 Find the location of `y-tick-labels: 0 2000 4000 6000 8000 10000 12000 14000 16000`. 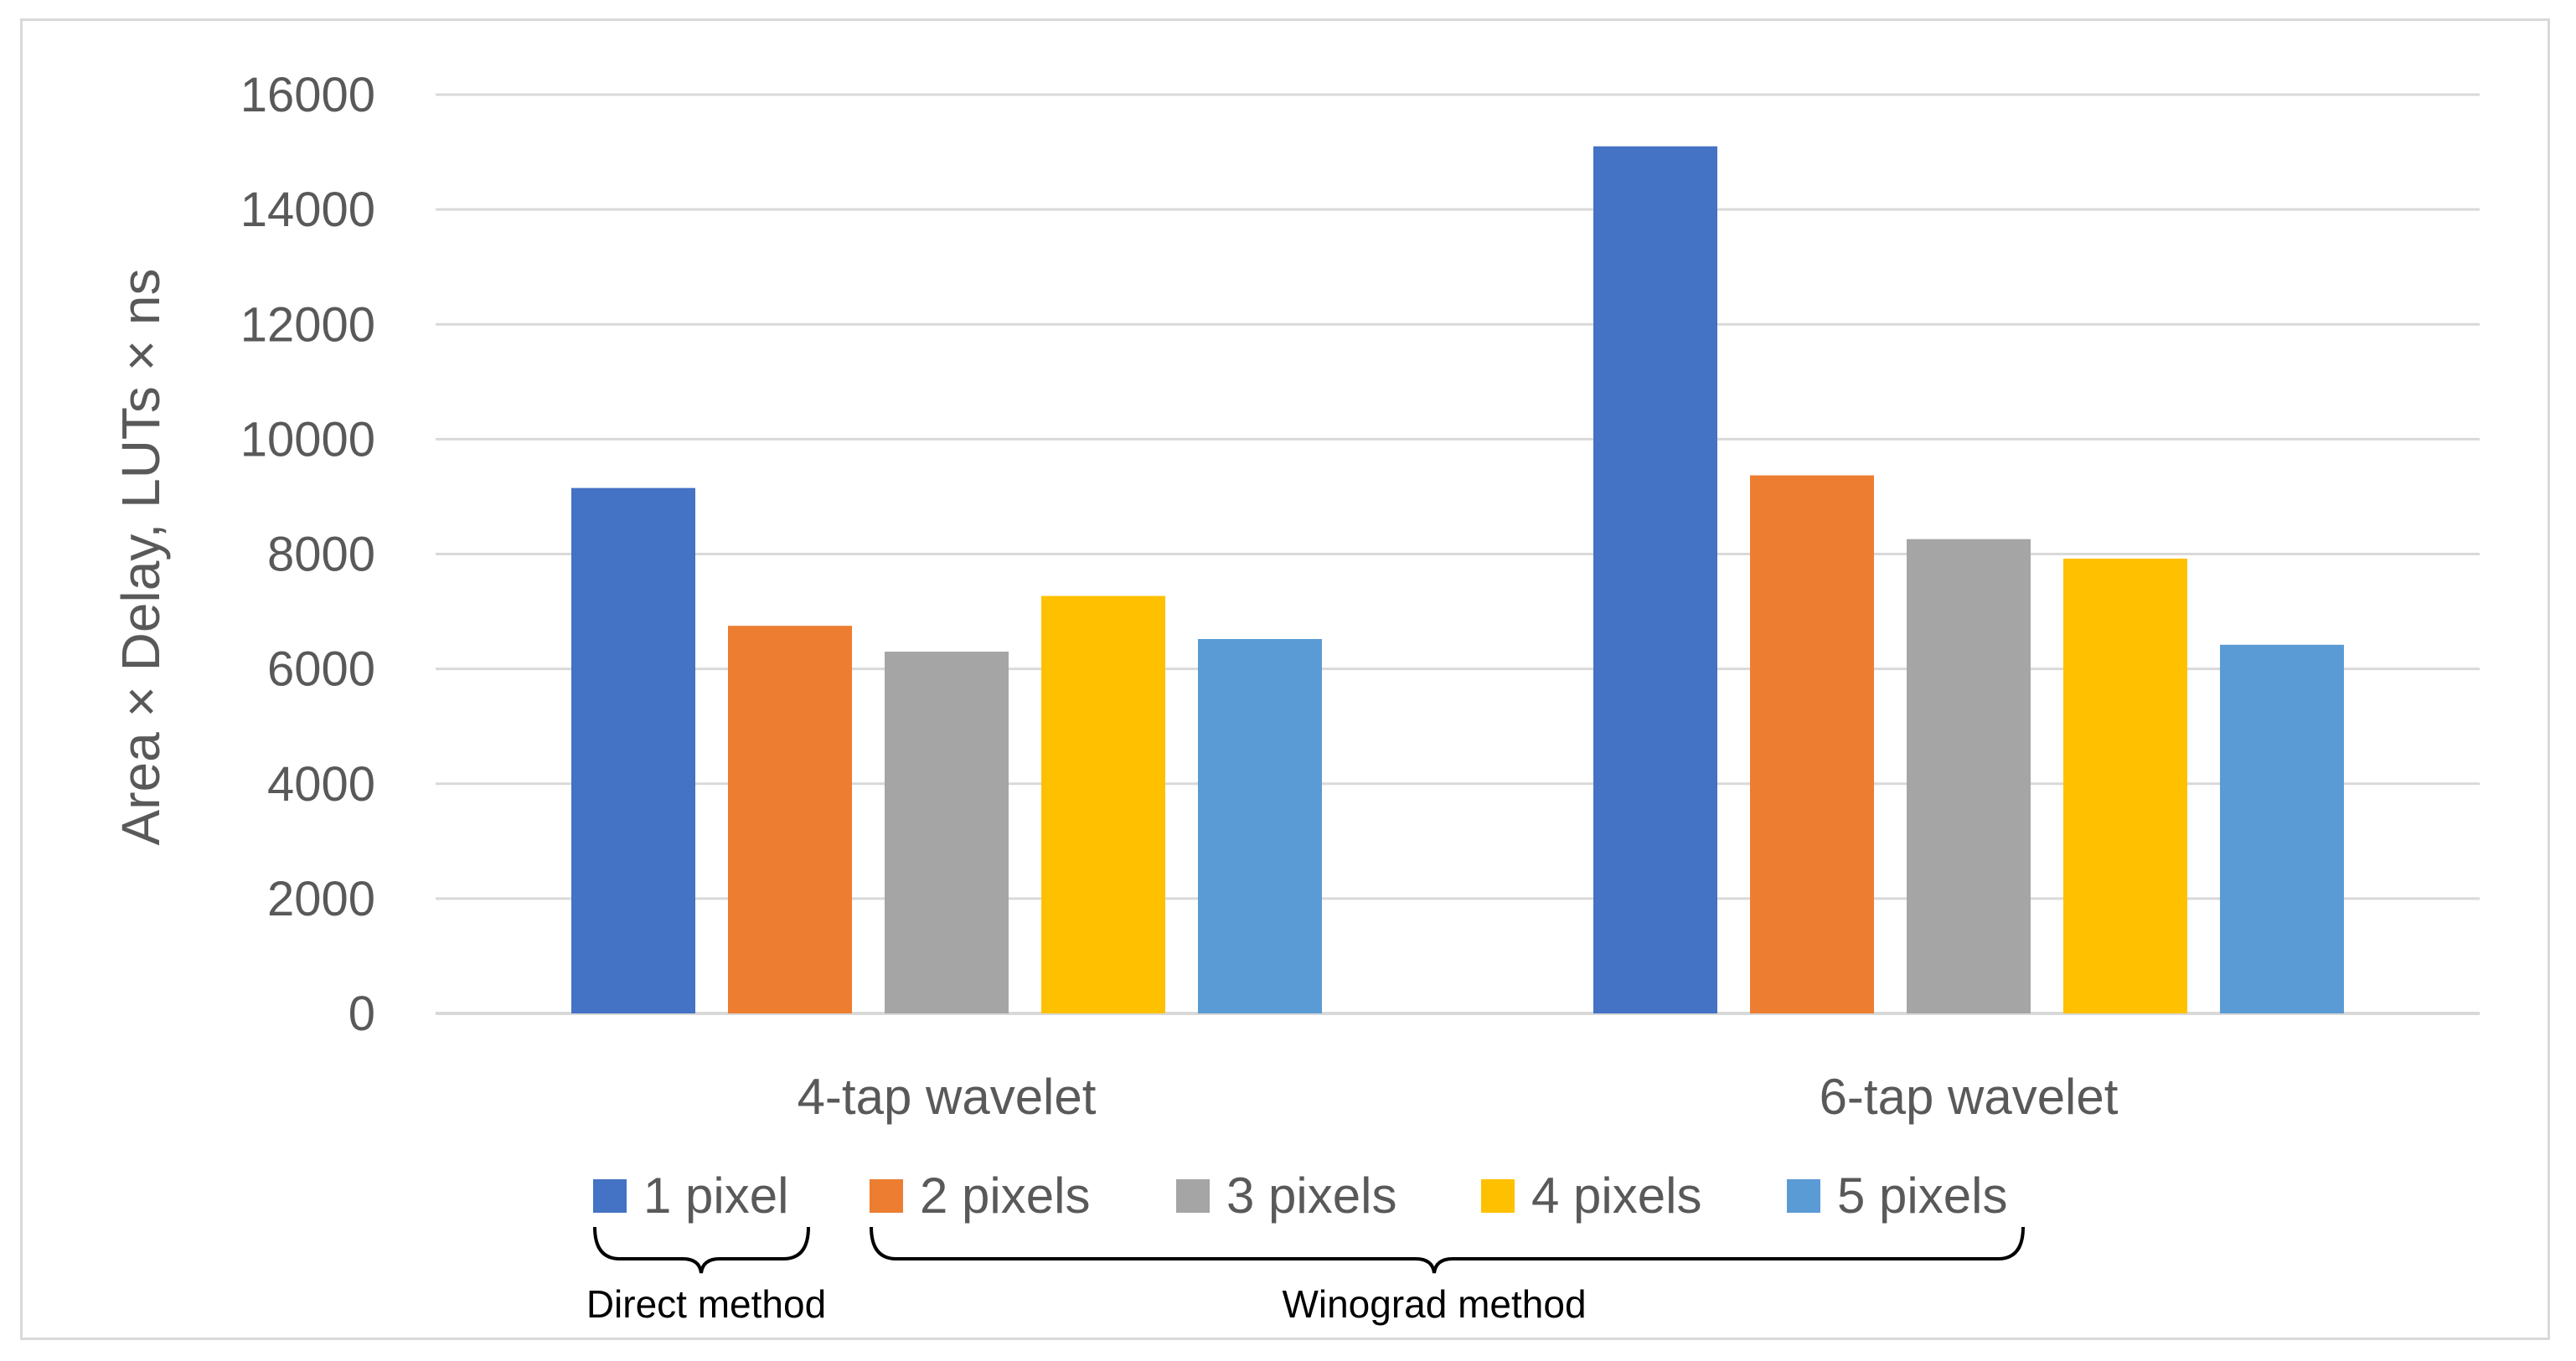

y-tick-labels: 0 2000 4000 6000 8000 10000 12000 14000 16000 is located at coordinates (307, 554).